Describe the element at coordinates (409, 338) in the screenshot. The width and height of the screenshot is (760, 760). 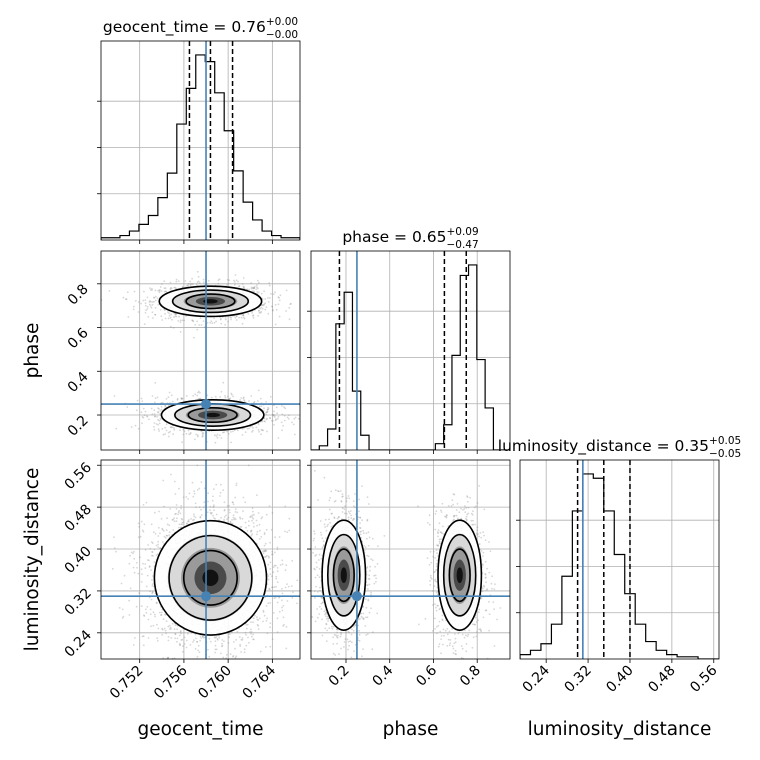
I see `hist-panel-phase: phase = 0.65+0.09−0.47` at that location.